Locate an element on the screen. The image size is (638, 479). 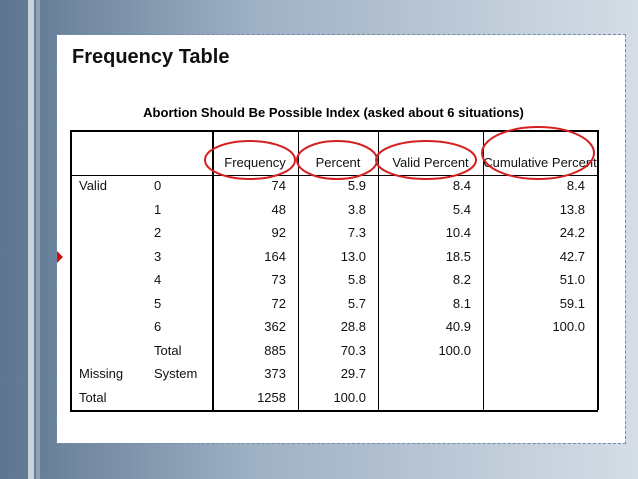
column-header: Percent is located at coordinates (338, 162).